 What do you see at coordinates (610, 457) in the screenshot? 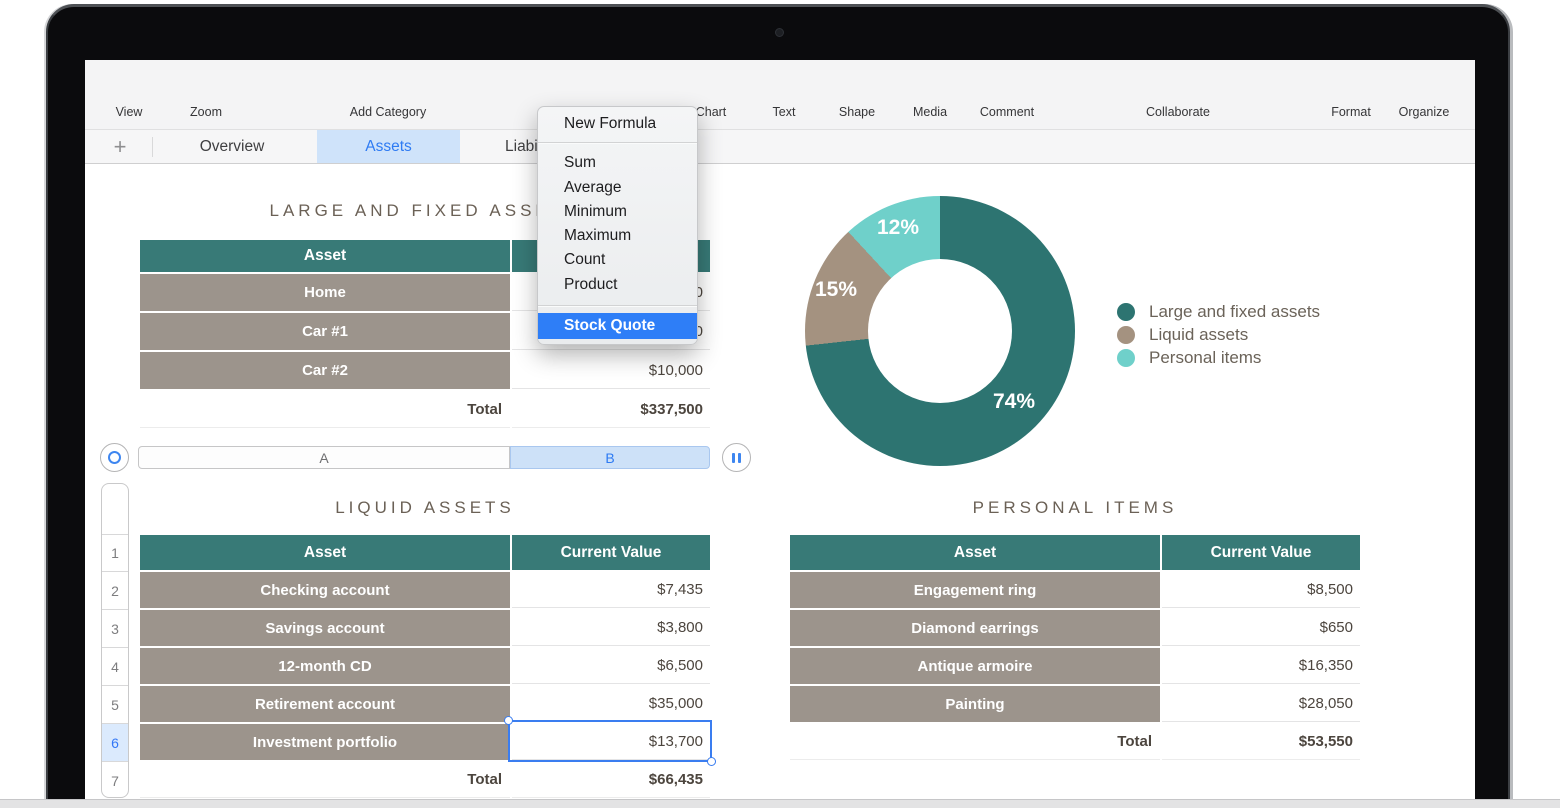
I see `column-header-b: B` at bounding box center [610, 457].